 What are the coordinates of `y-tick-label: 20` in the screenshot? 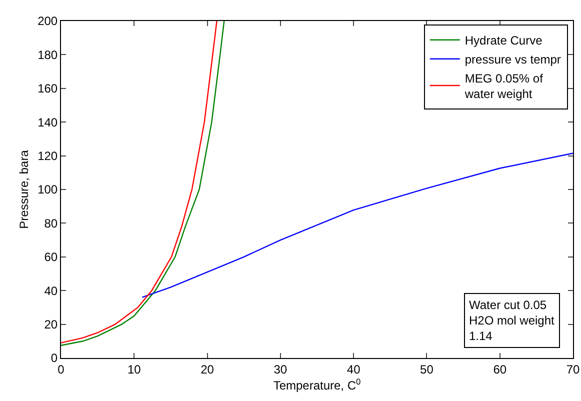 It's located at (51, 325).